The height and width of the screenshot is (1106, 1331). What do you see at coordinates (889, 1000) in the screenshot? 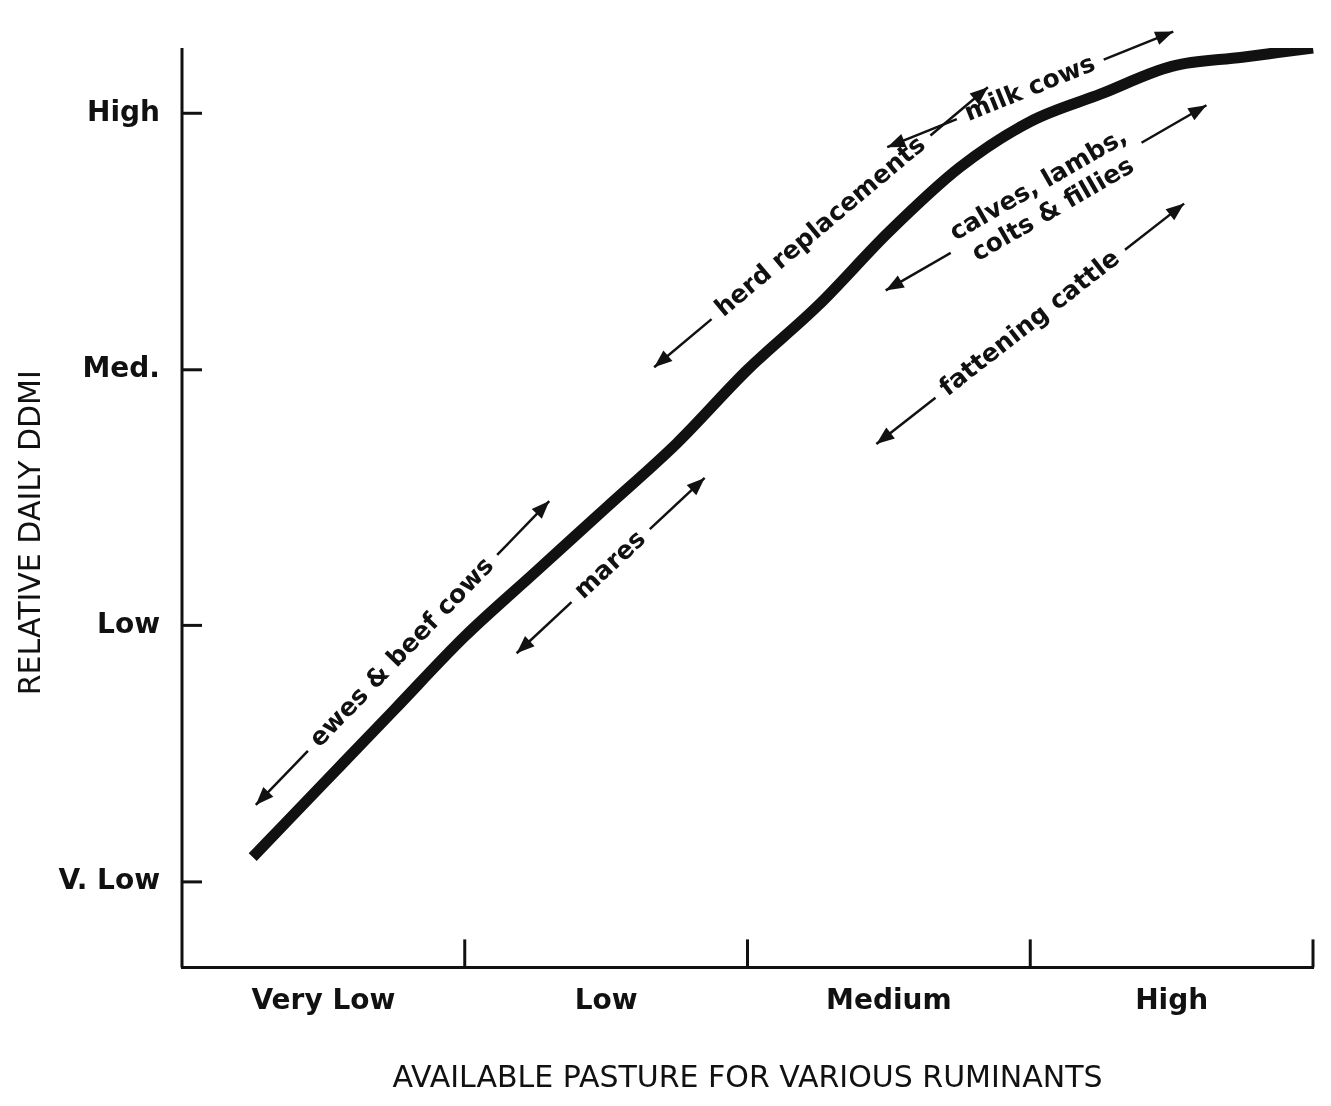
I see `x-tick-label: Medium` at bounding box center [889, 1000].